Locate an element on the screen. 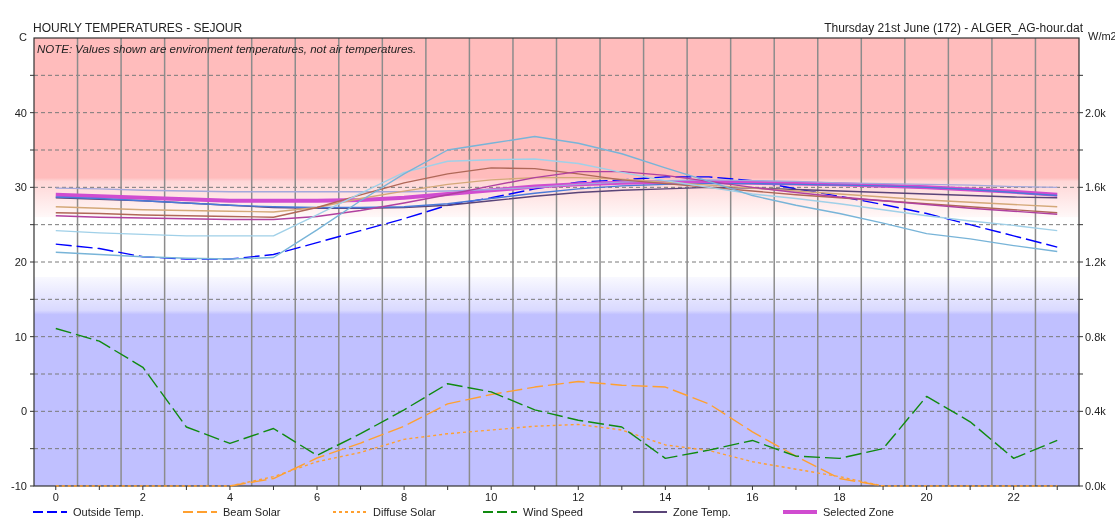  x-tick-label: 4 is located at coordinates (229, 497).